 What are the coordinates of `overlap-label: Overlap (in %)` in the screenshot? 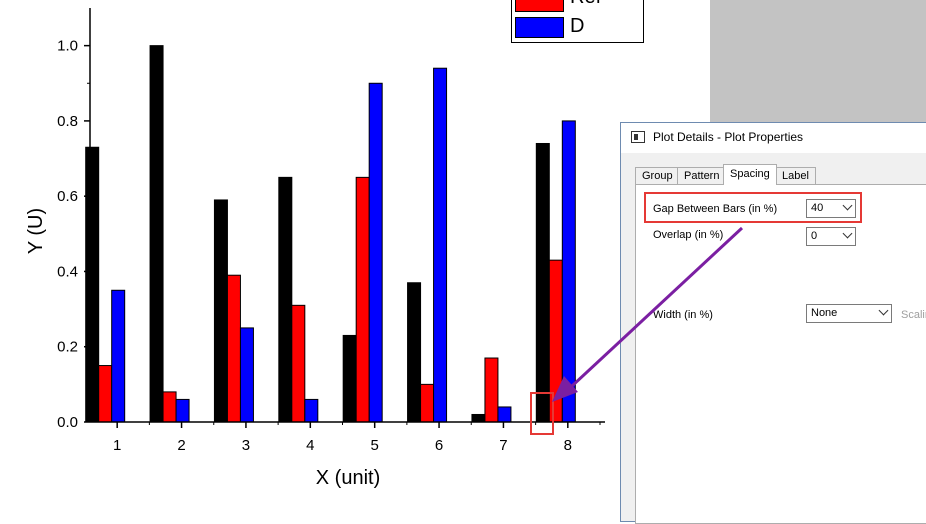 It's located at (688, 235).